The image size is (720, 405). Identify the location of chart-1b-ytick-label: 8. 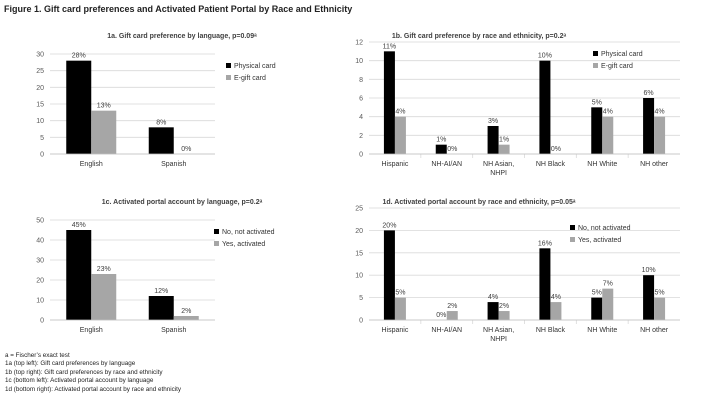
(361, 80).